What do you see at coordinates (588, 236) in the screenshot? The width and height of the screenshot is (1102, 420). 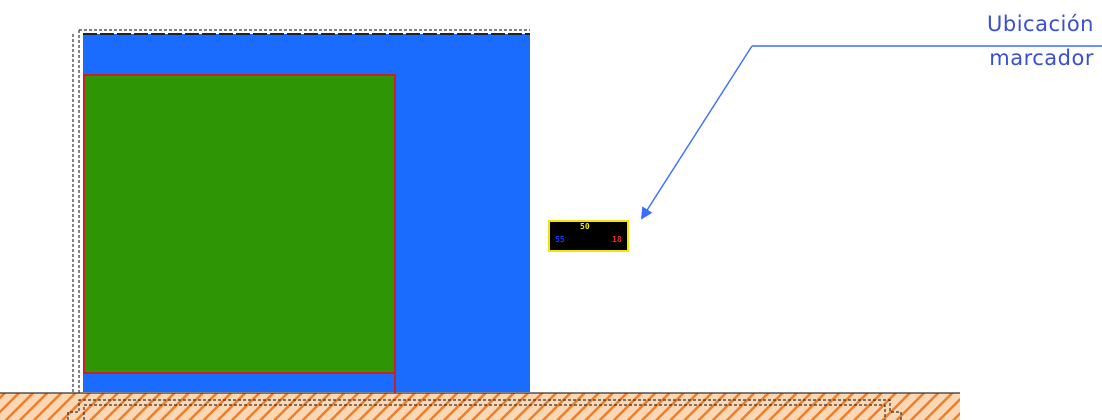 I see `scoreboard` at bounding box center [588, 236].